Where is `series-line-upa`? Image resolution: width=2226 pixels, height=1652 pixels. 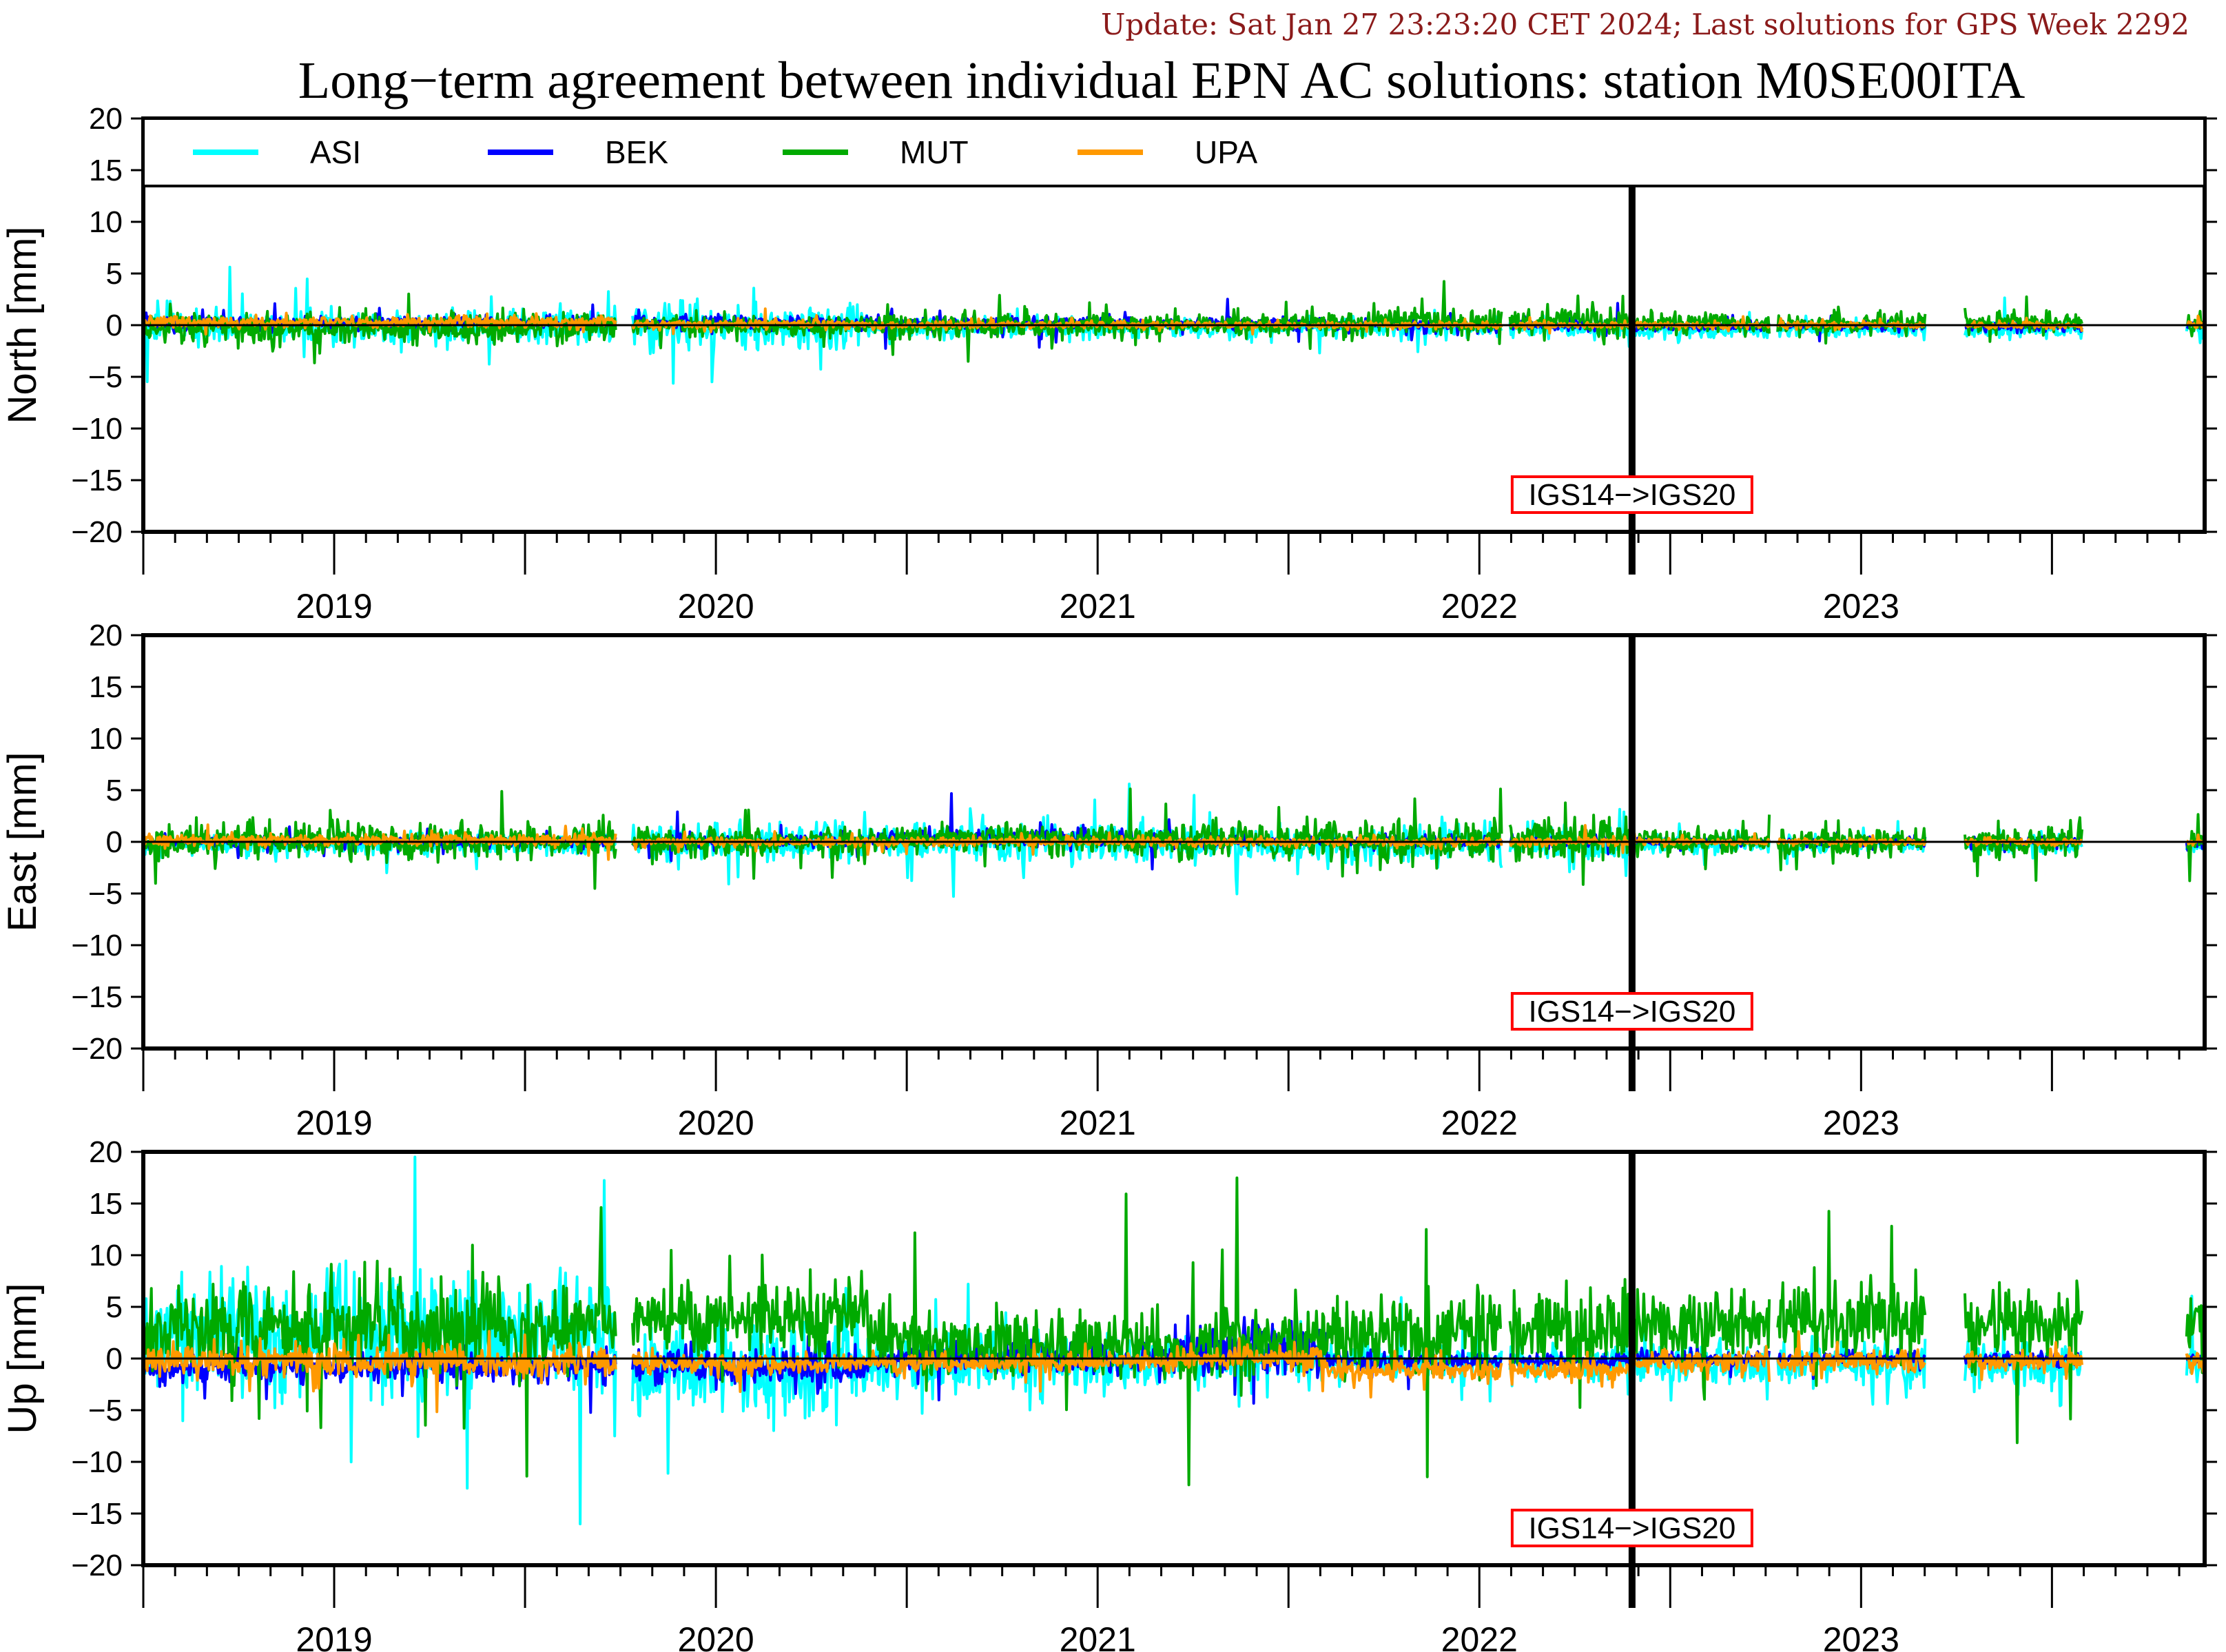 series-line-upa is located at coordinates (1174, 1372).